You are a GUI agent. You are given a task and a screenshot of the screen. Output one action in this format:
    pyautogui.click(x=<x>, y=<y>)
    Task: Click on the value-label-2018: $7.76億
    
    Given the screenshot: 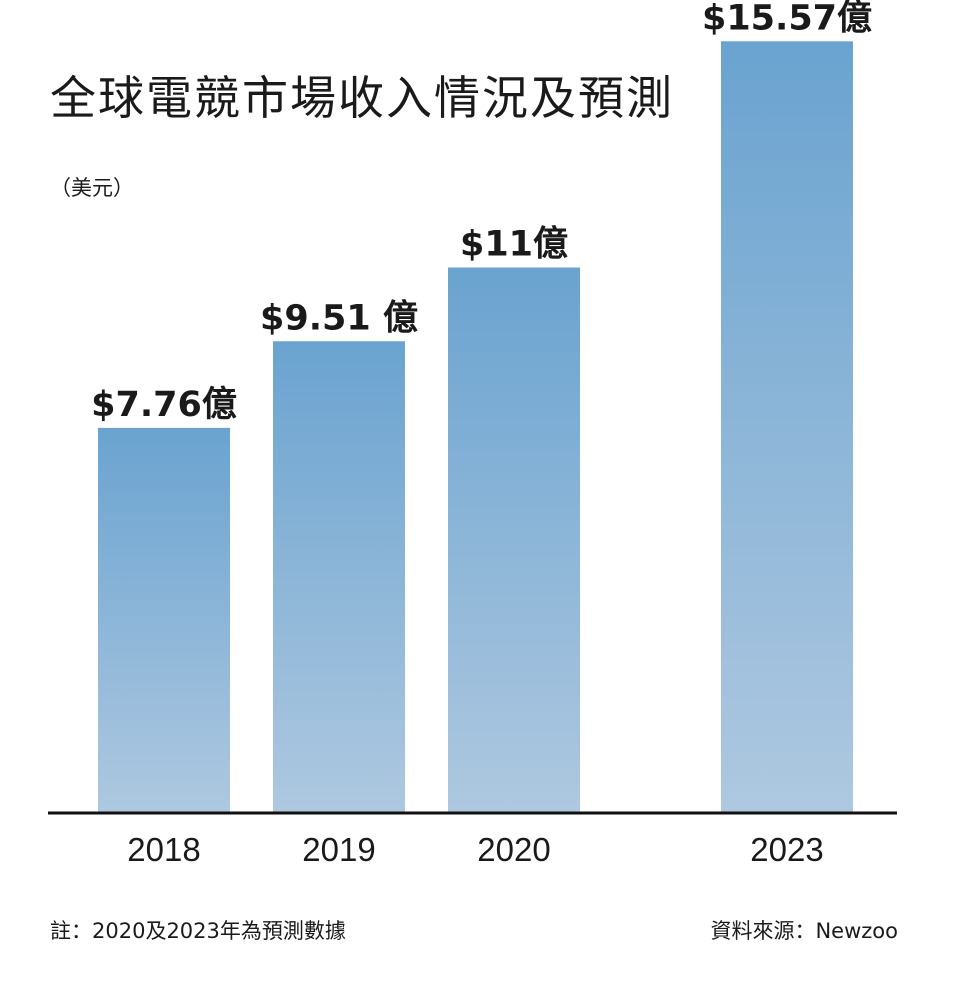 What is the action you would take?
    pyautogui.click(x=164, y=405)
    